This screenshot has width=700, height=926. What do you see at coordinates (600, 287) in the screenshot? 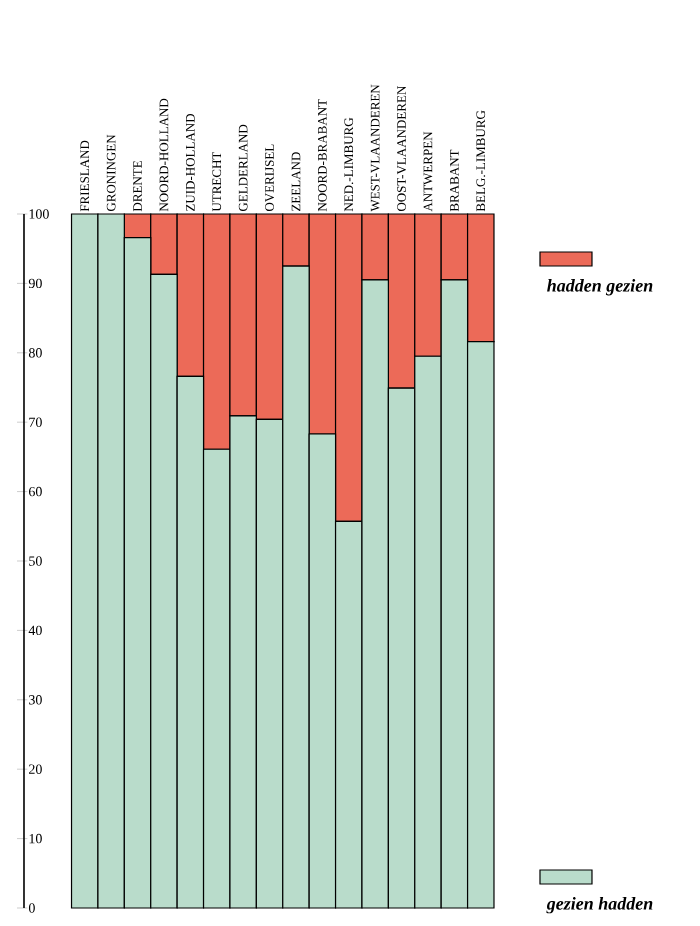
I see `legend-label: hadden gezien` at bounding box center [600, 287].